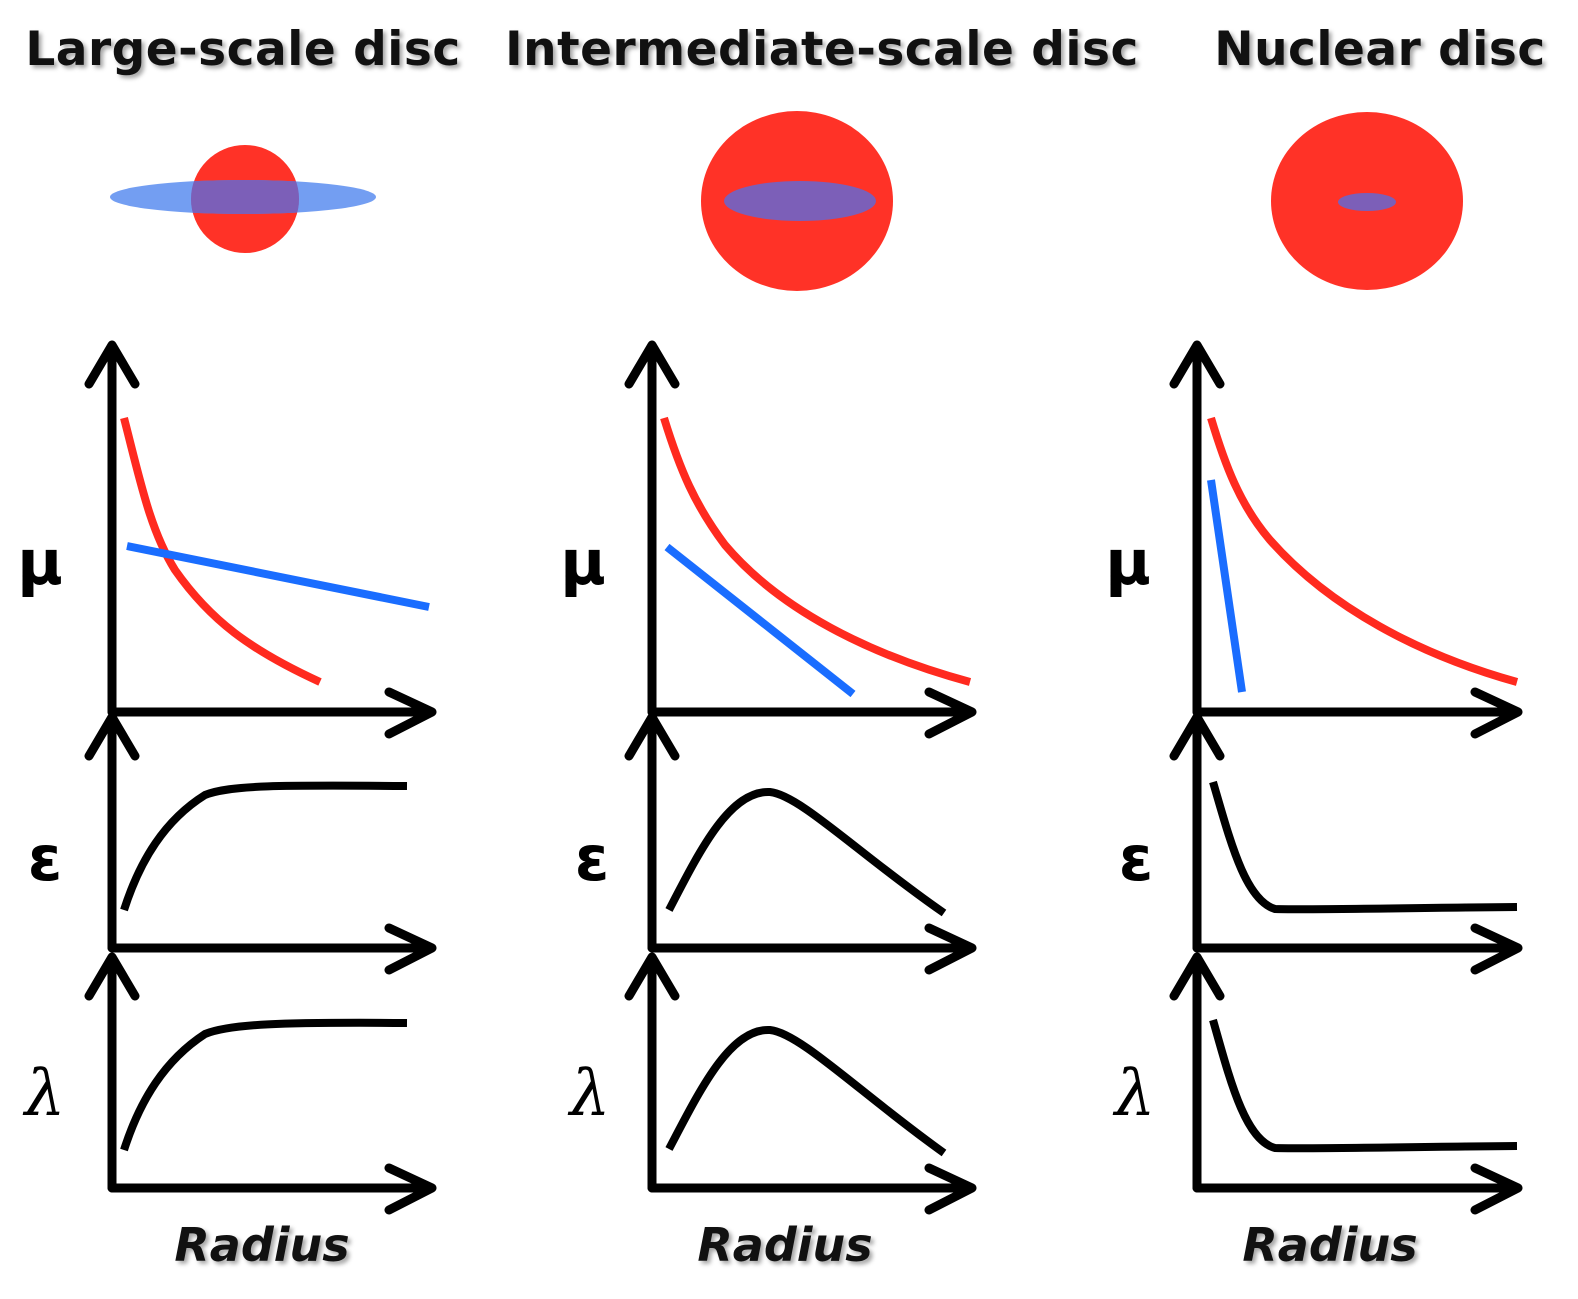 The height and width of the screenshot is (1299, 1578). I want to click on lambda-label-nuclear: λ, so click(1135, 1094).